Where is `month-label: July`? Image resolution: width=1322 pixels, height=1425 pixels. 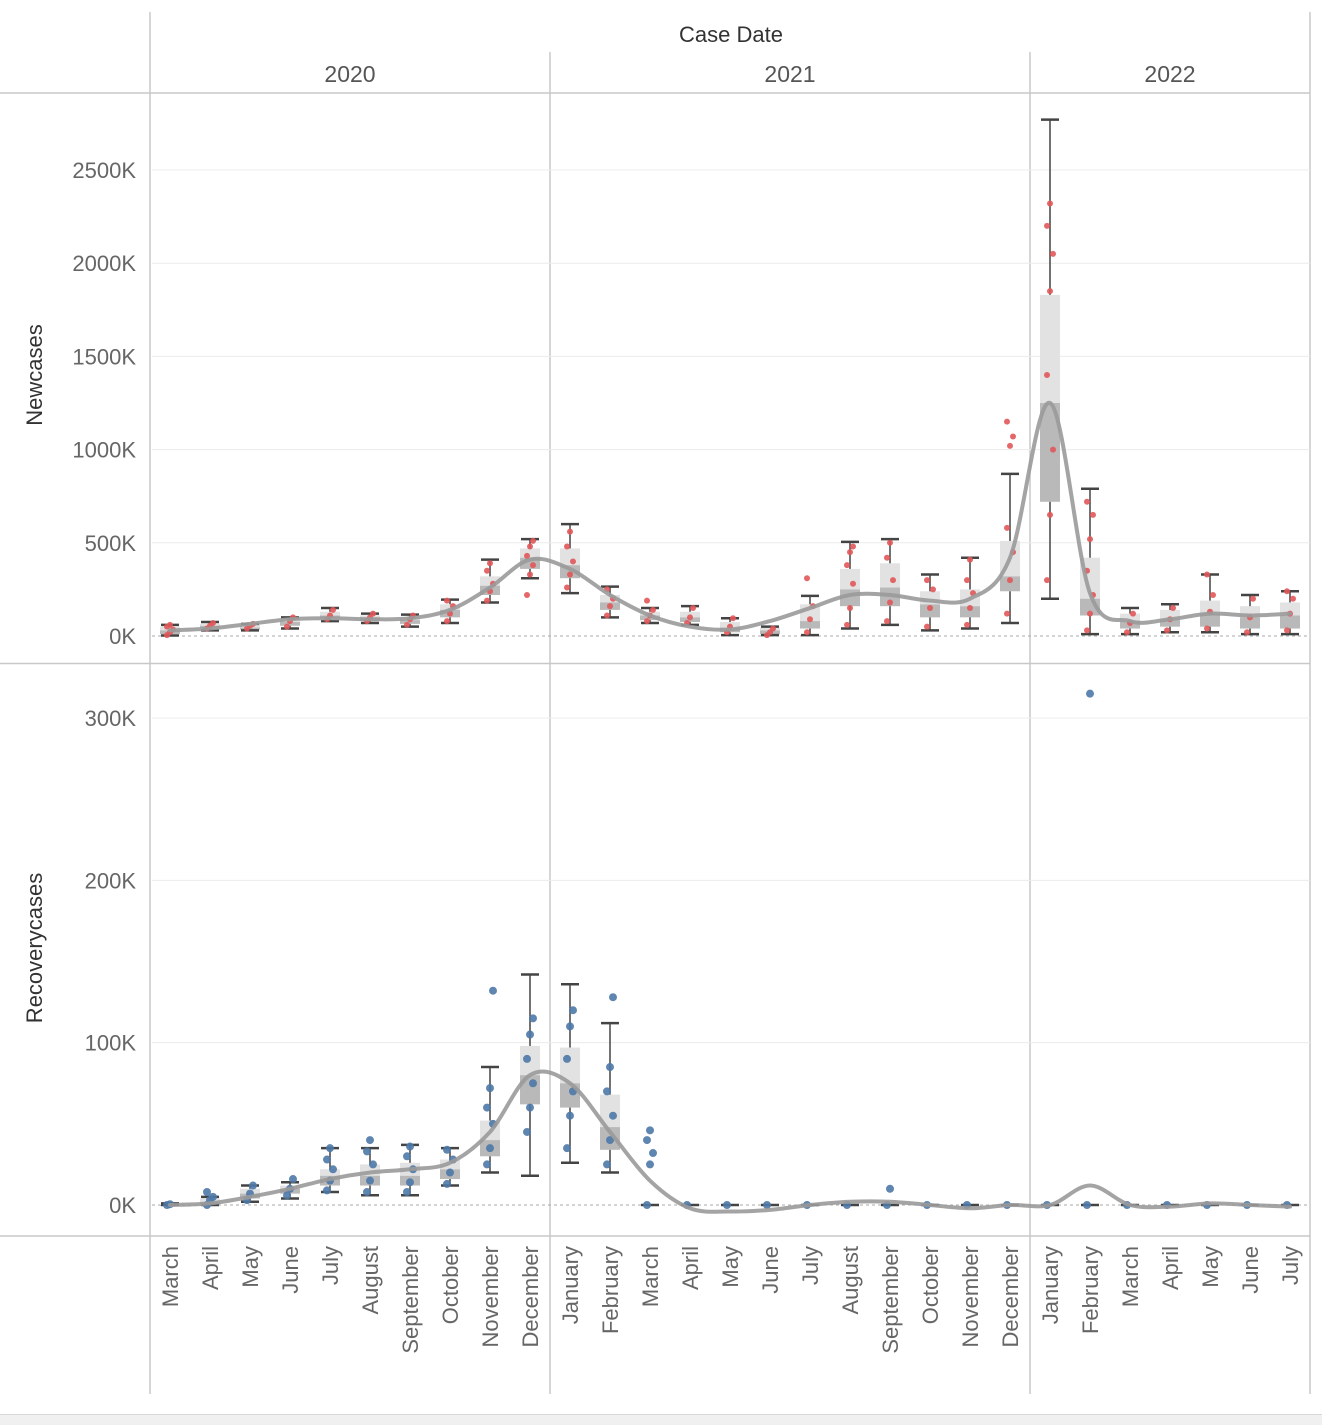 month-label: July is located at coordinates (330, 1265).